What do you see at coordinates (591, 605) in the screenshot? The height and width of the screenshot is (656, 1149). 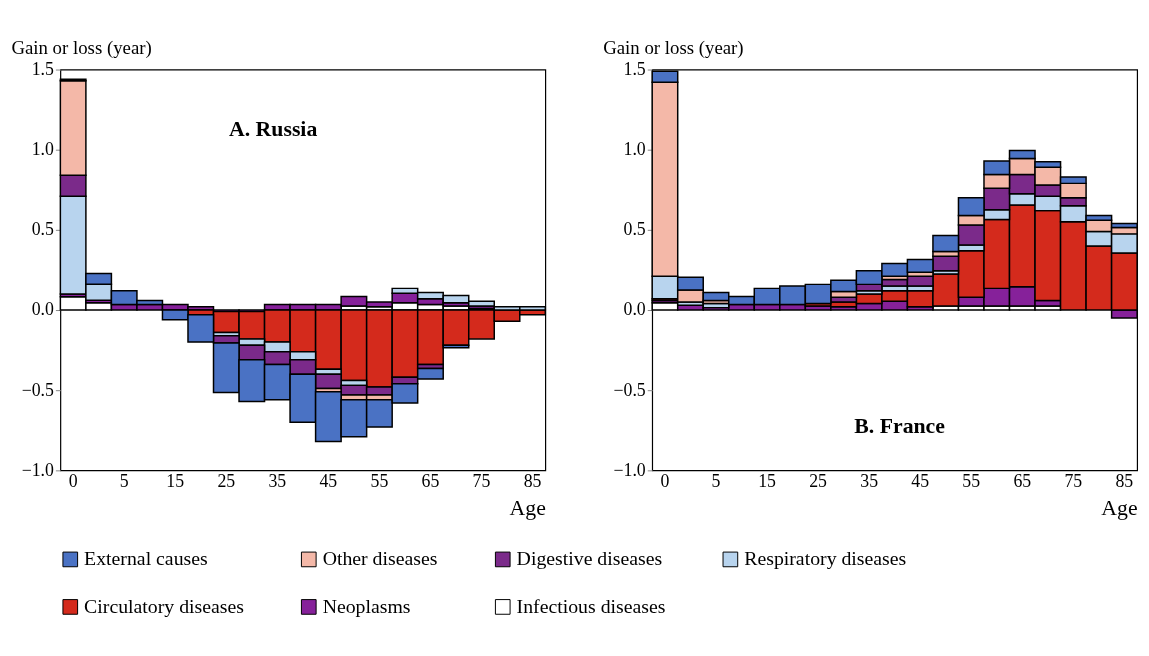 I see `legend-label: Infectious diseases` at bounding box center [591, 605].